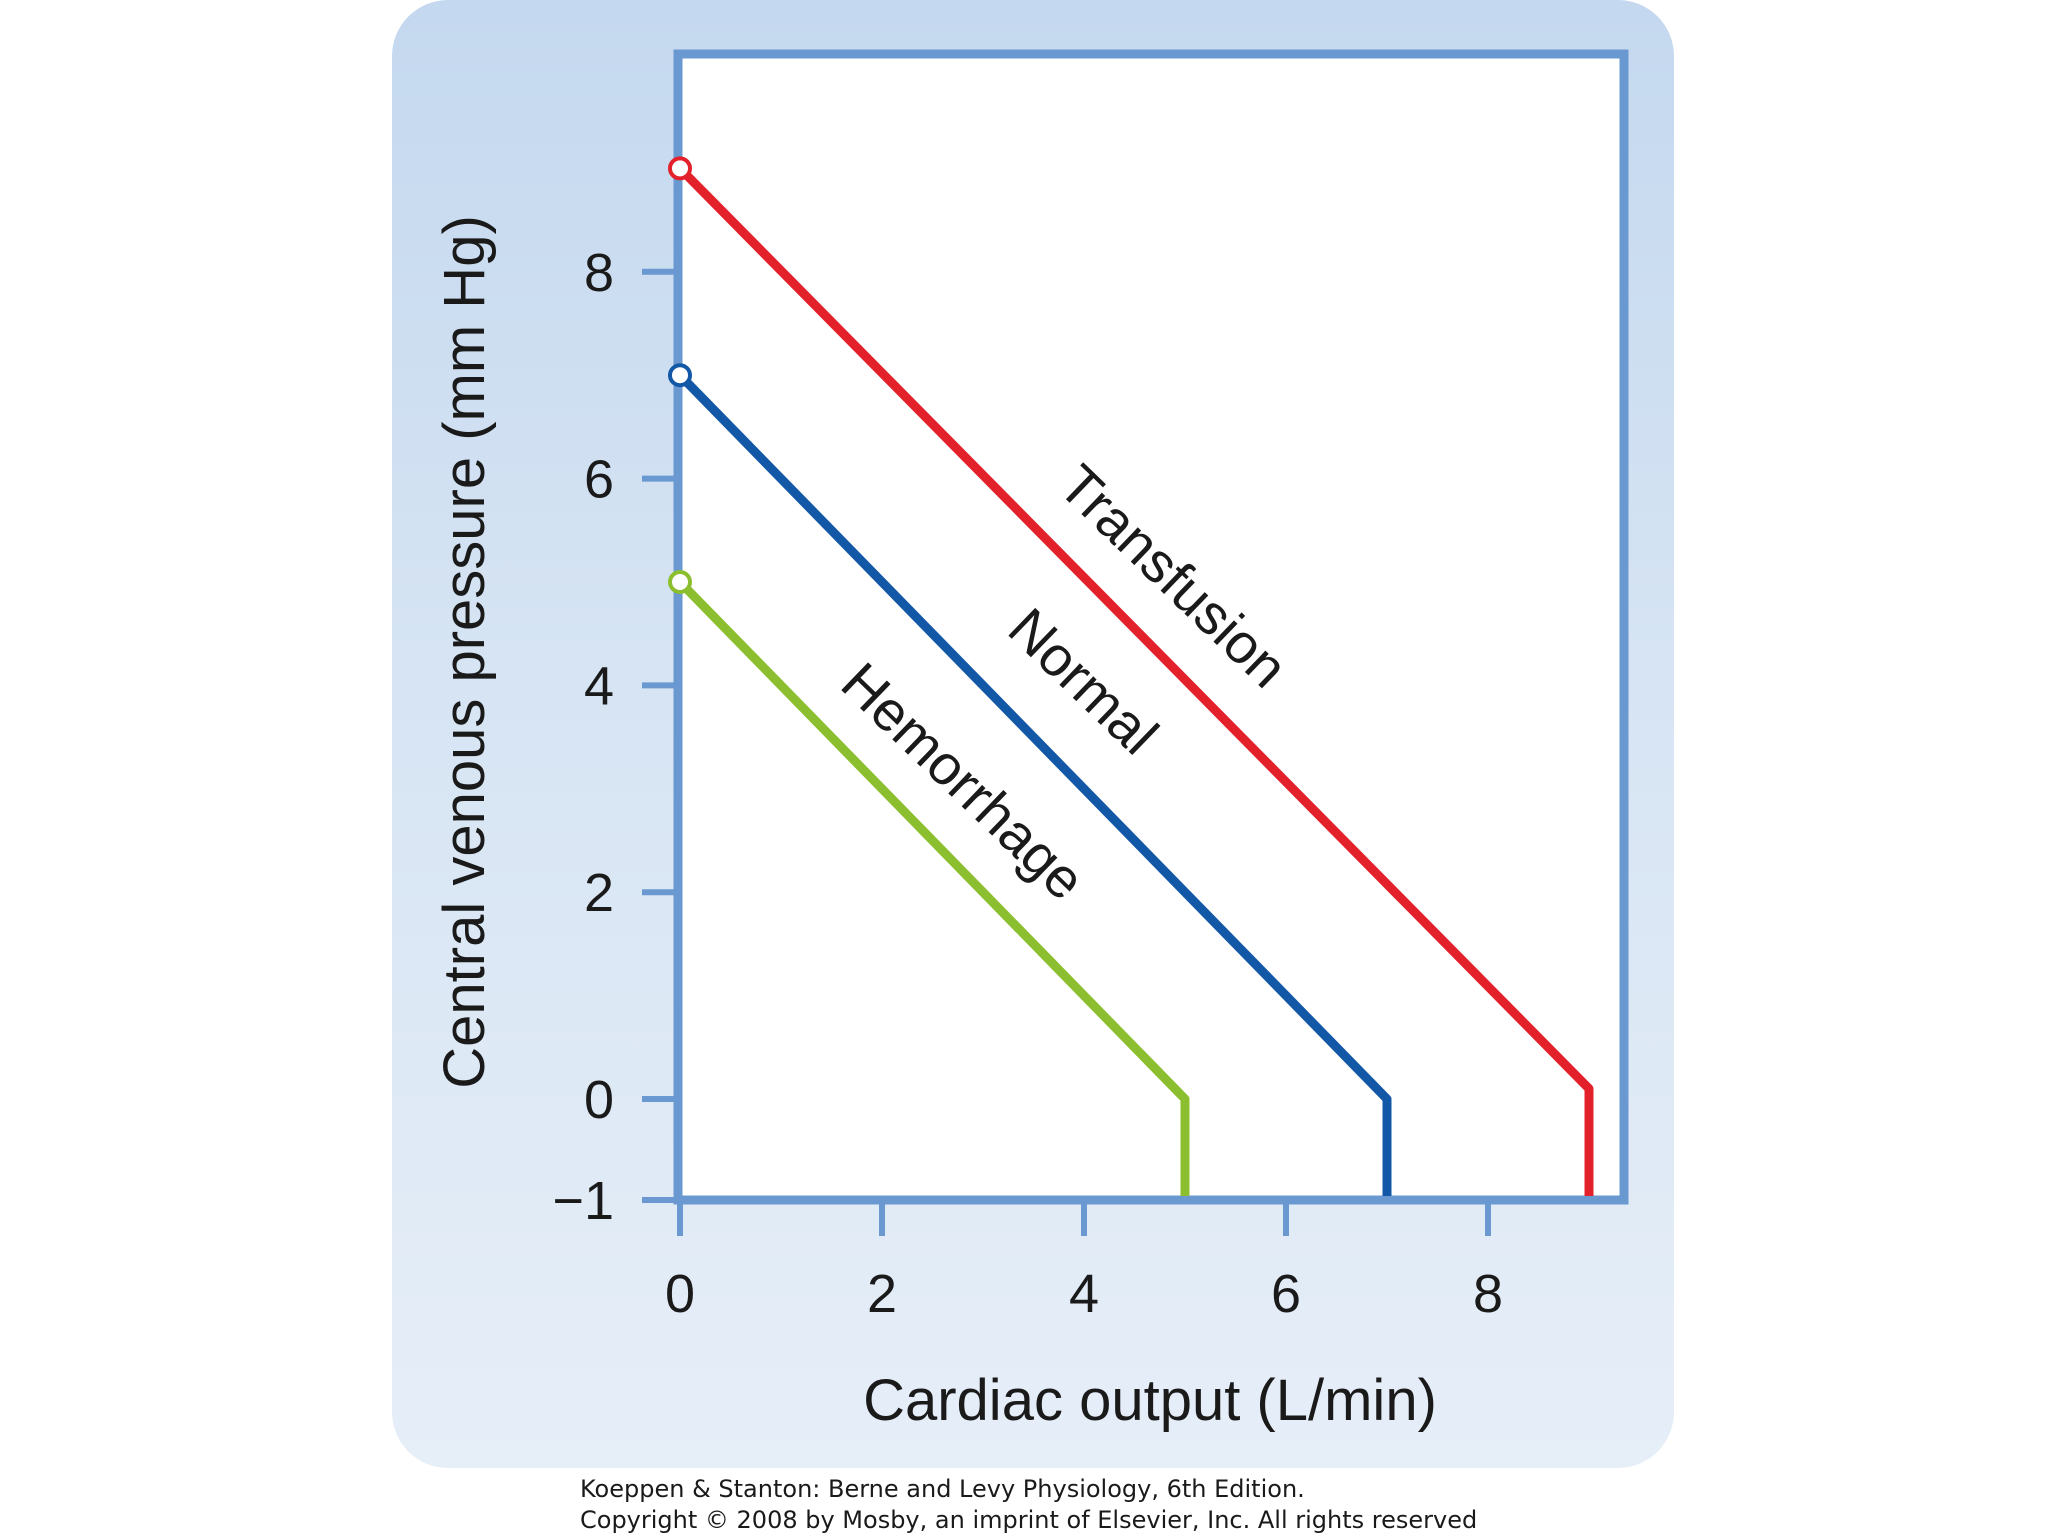 This screenshot has width=2048, height=1536. Describe the element at coordinates (615, 737) in the screenshot. I see `y-axis: −1 0 2 4 6 8` at that location.